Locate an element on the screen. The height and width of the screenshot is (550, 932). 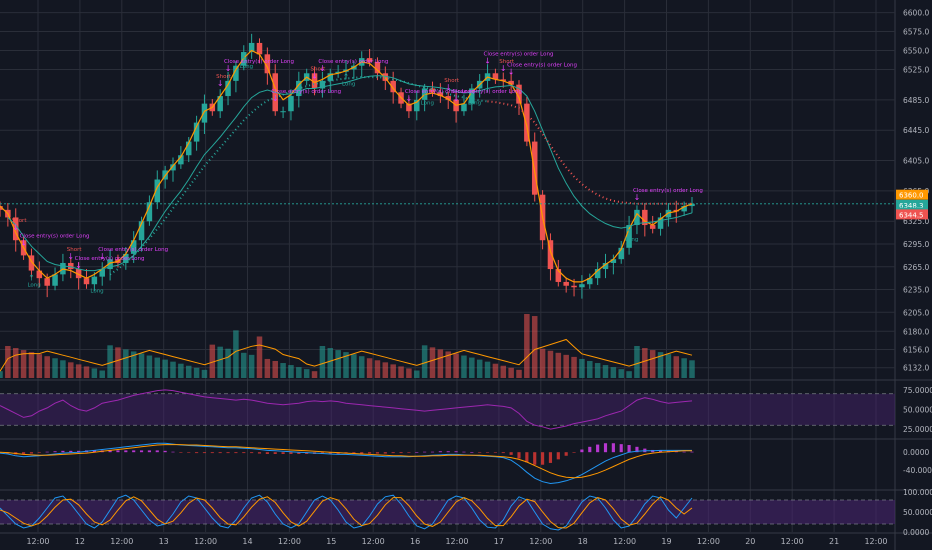
stoch-pane is located at coordinates (447, 512).